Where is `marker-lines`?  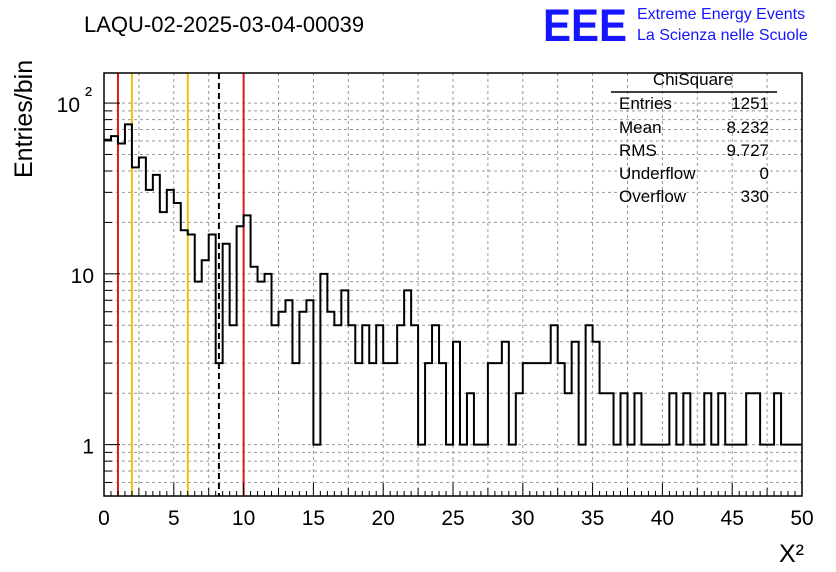
marker-lines is located at coordinates (180, 284).